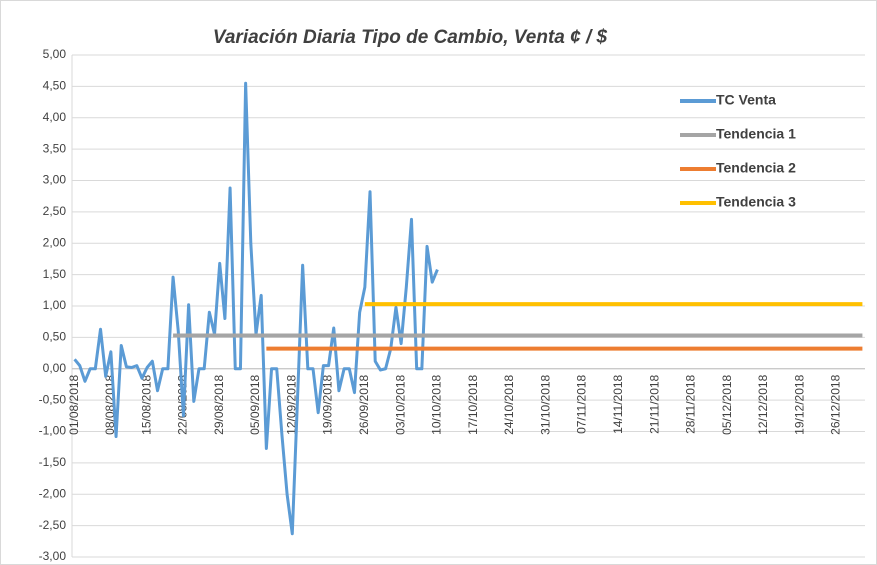 The width and height of the screenshot is (877, 565). What do you see at coordinates (691, 403) in the screenshot?
I see `x-tick-label: 28/11/2018` at bounding box center [691, 403].